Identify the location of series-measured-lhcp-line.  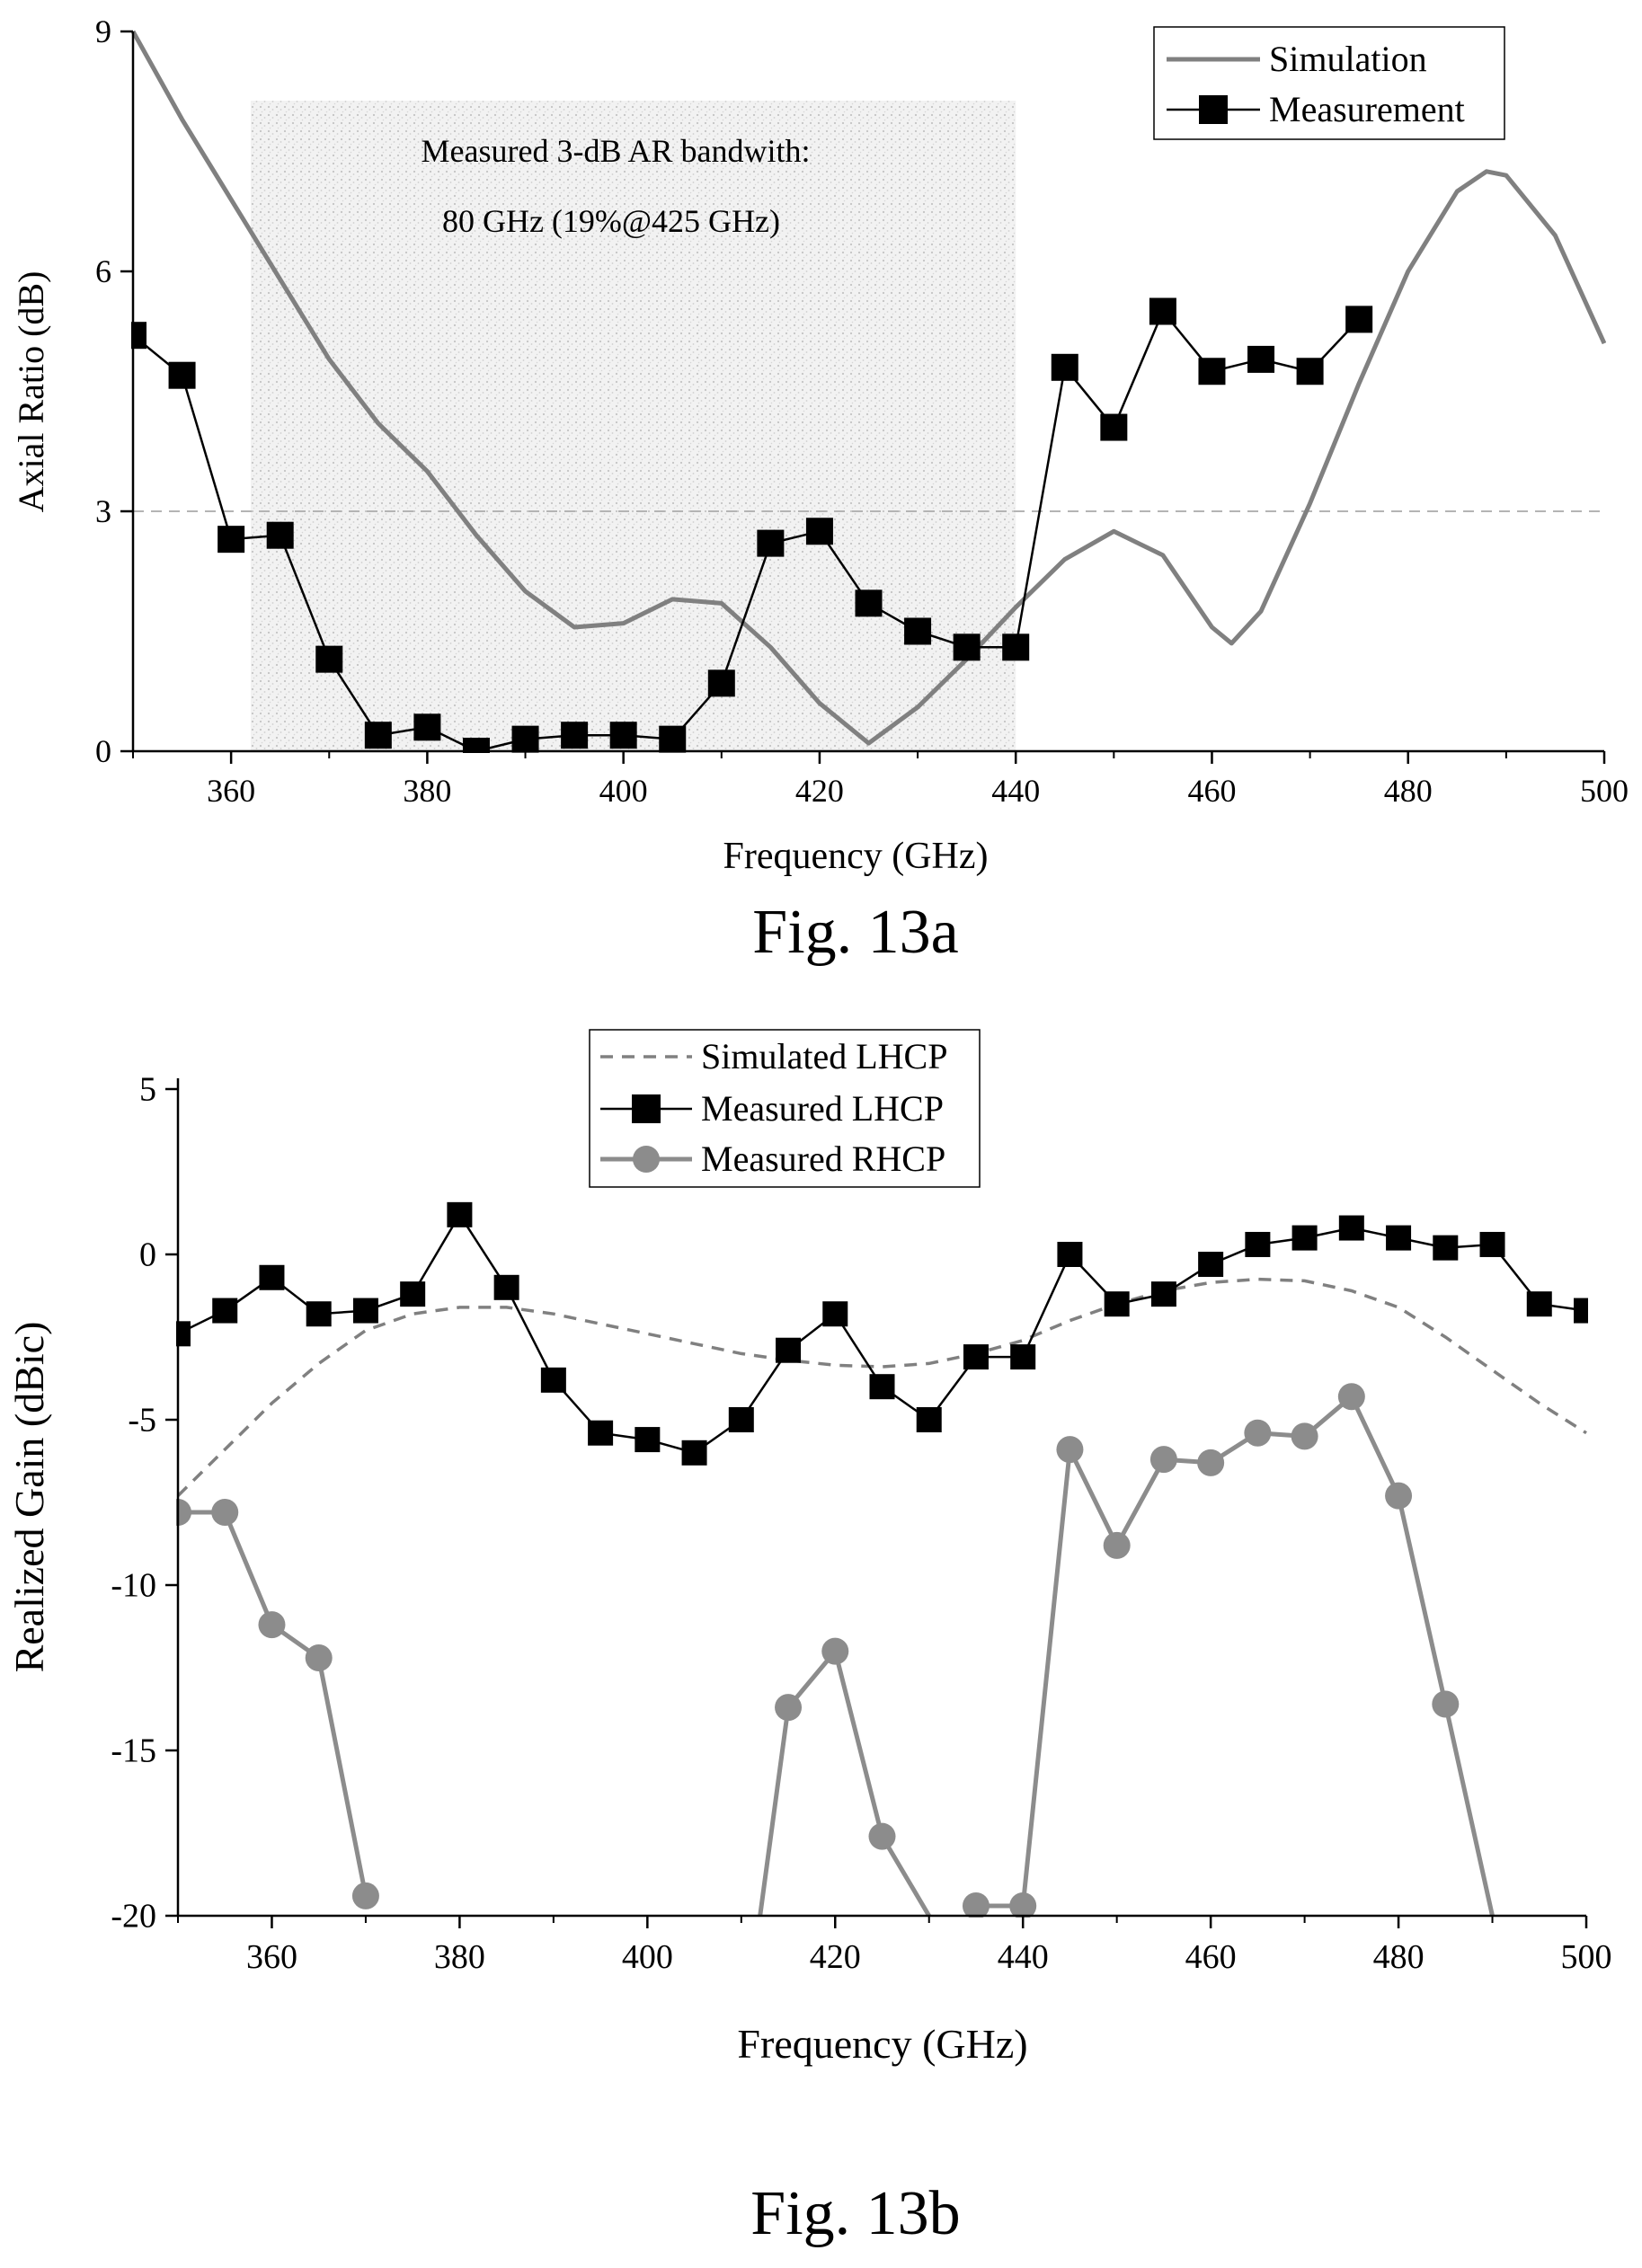
(882, 1333).